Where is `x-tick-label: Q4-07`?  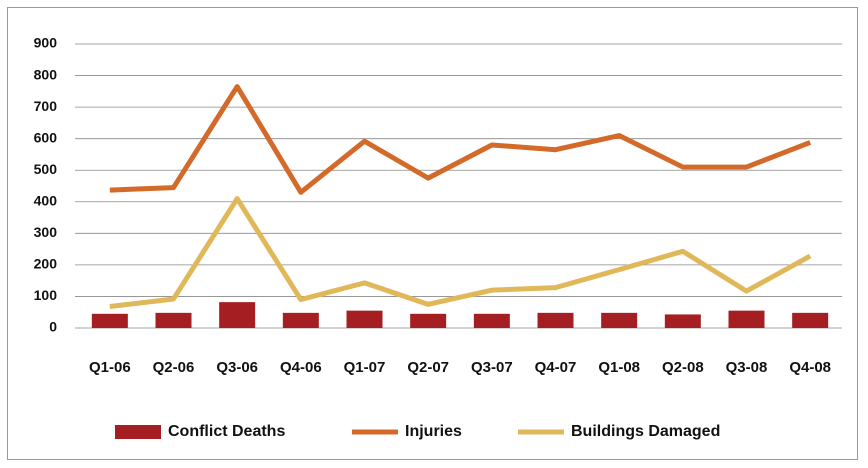 x-tick-label: Q4-07 is located at coordinates (556, 367).